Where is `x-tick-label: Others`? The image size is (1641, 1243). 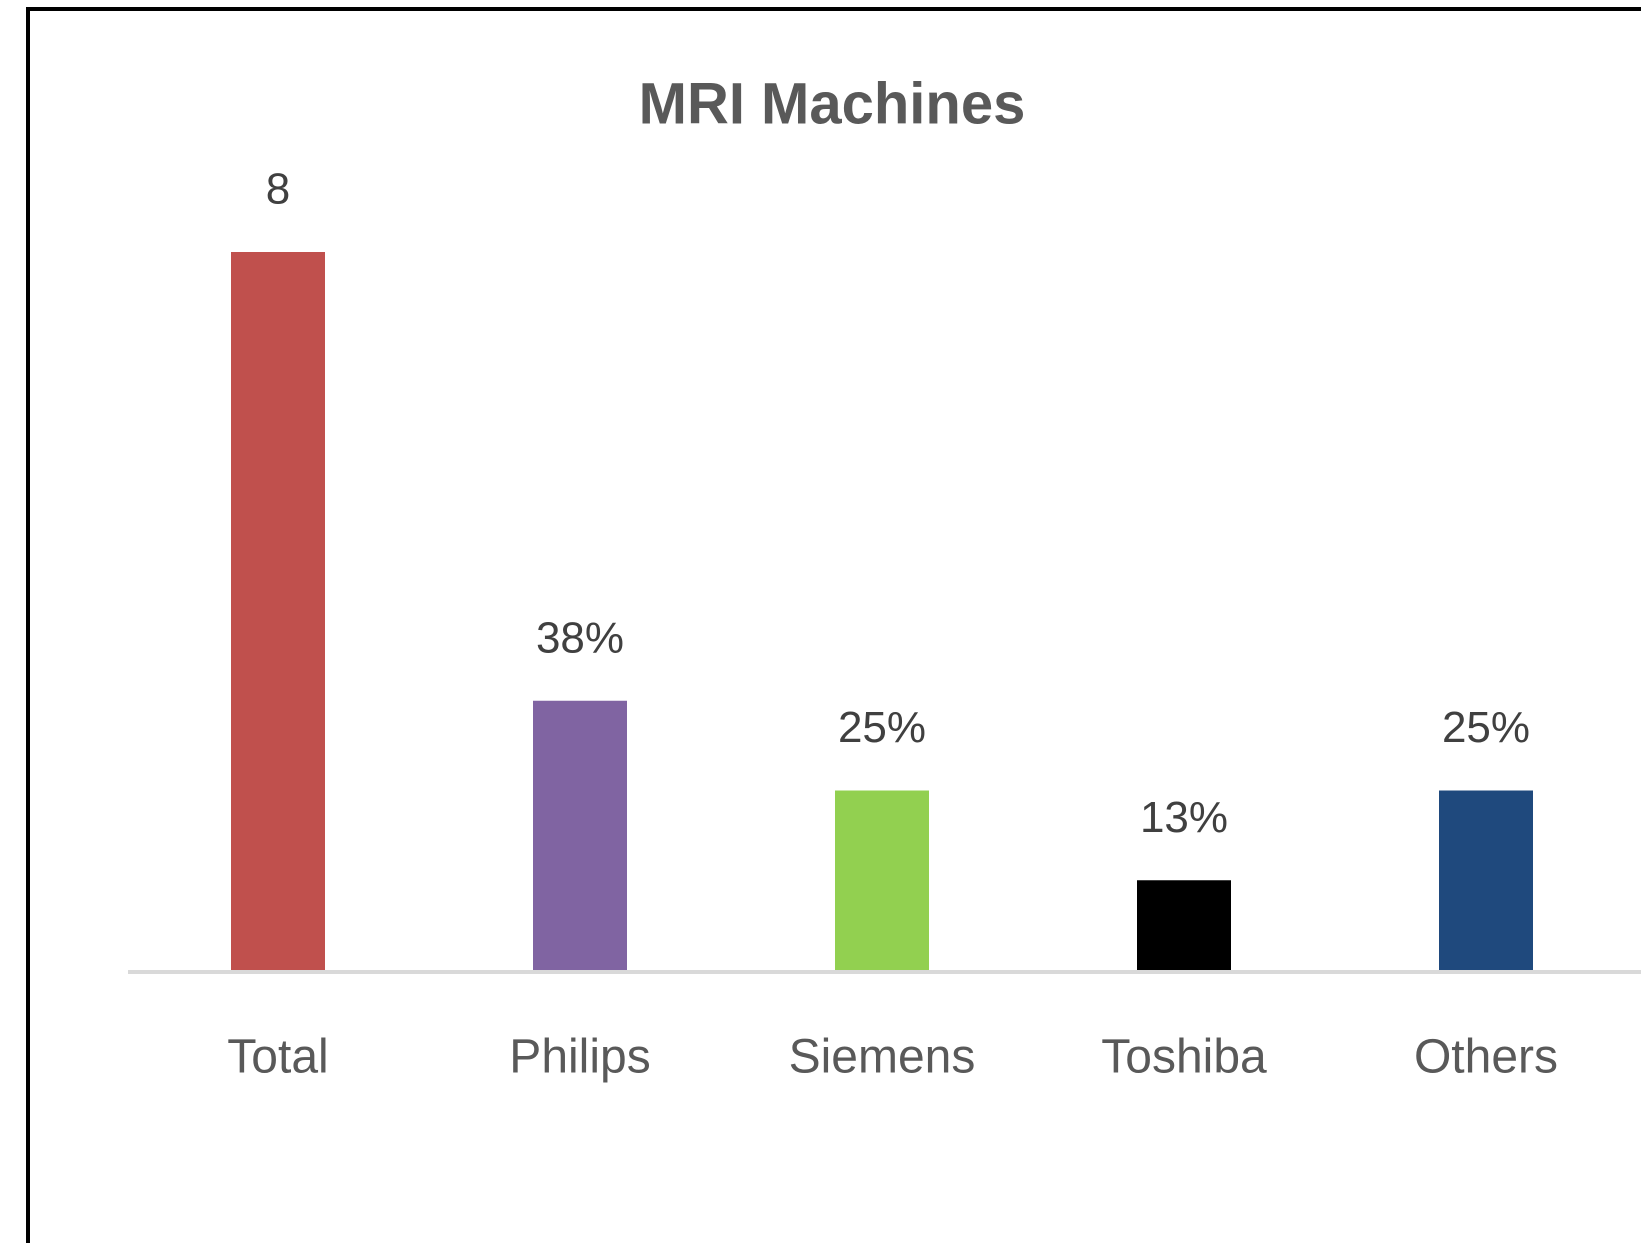 x-tick-label: Others is located at coordinates (1486, 1057).